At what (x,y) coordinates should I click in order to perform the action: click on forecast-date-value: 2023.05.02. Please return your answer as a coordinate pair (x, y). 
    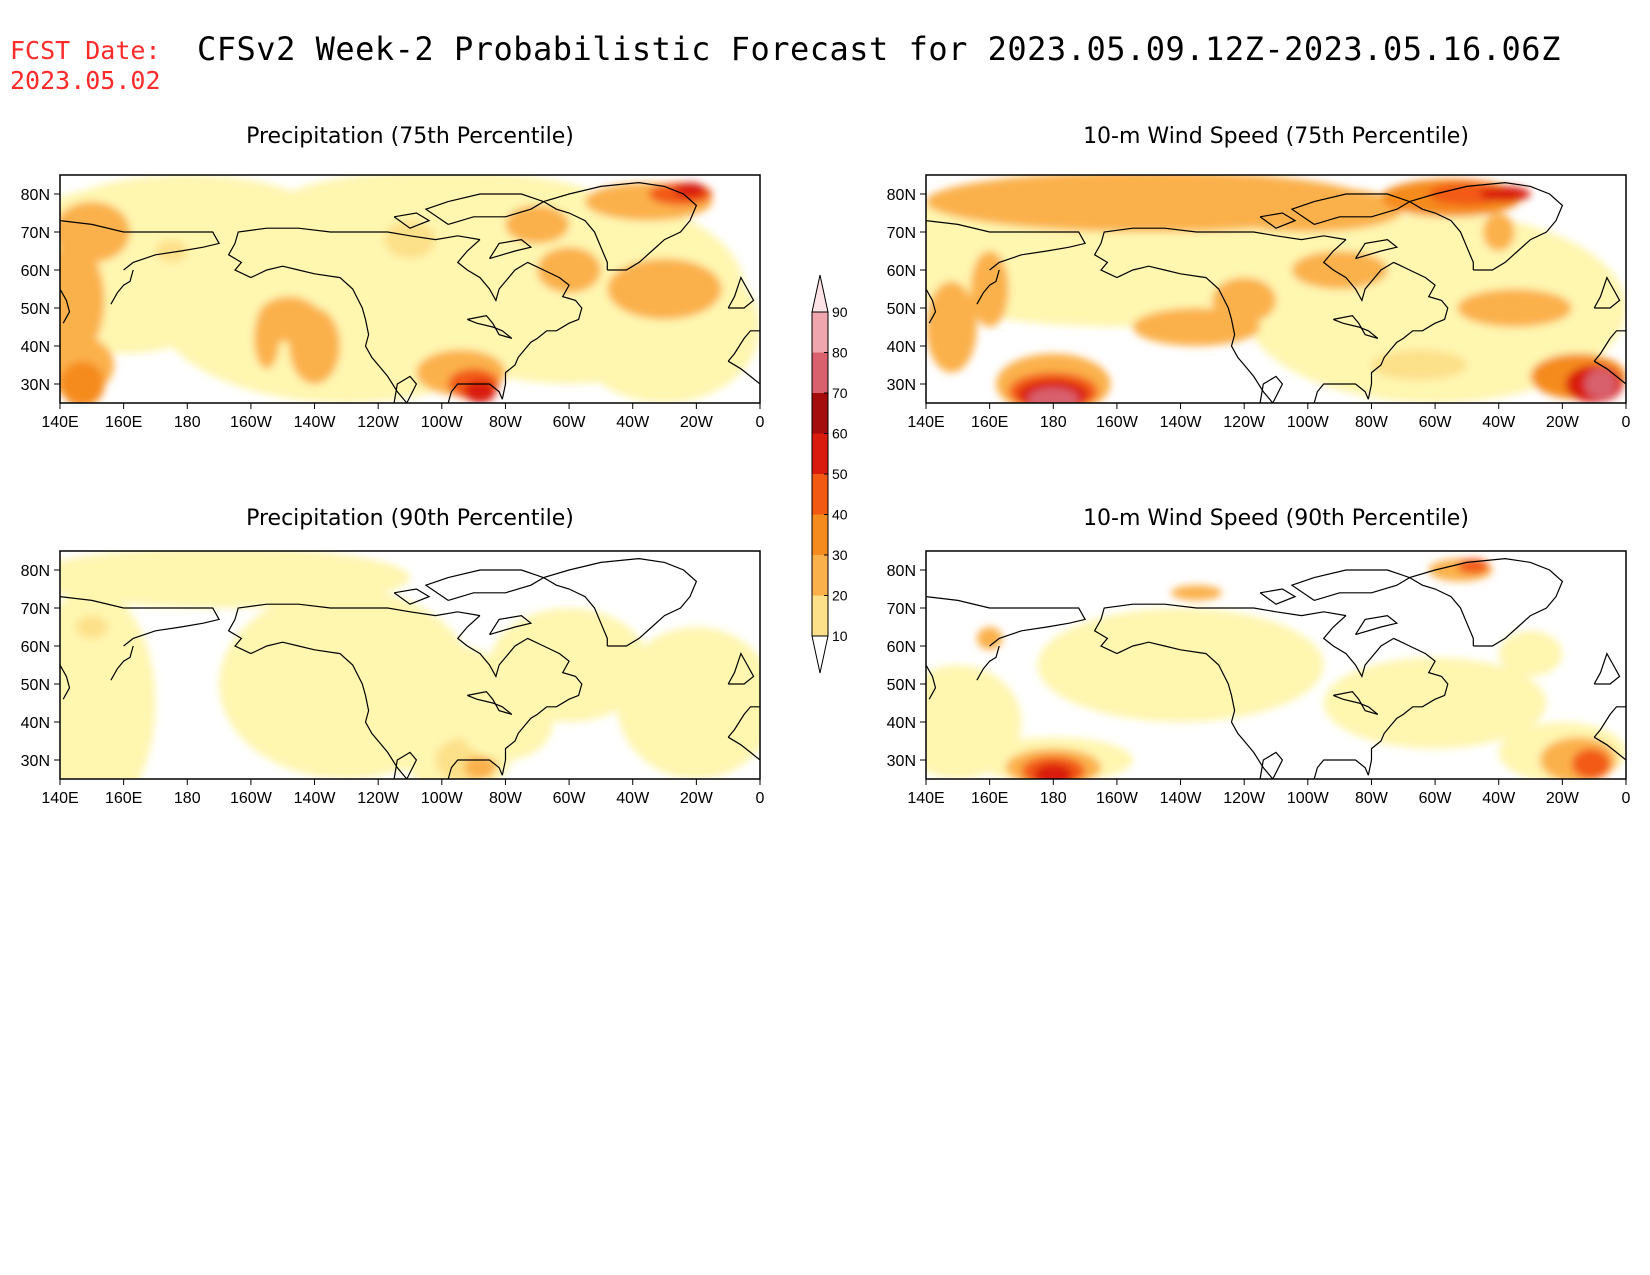
    Looking at the image, I should click on (85, 80).